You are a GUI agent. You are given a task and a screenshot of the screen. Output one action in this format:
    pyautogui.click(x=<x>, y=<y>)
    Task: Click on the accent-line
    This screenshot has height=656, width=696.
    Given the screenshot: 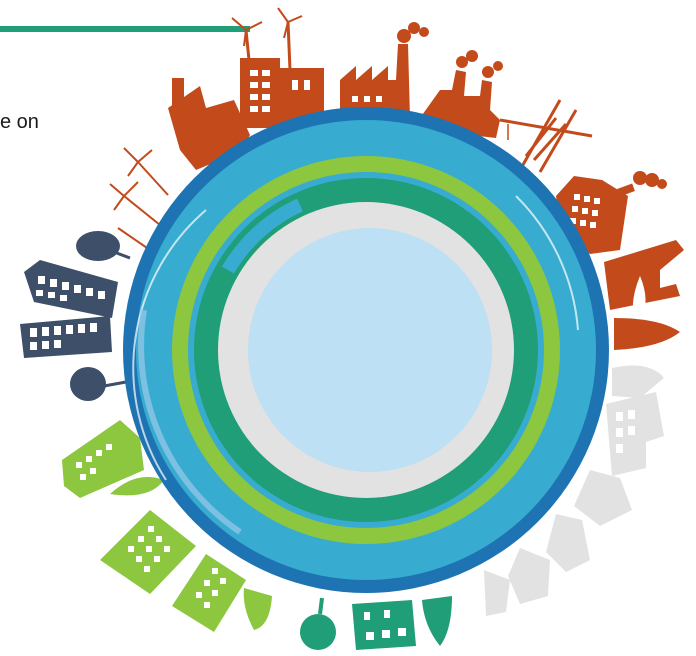 What is the action you would take?
    pyautogui.click(x=125, y=29)
    